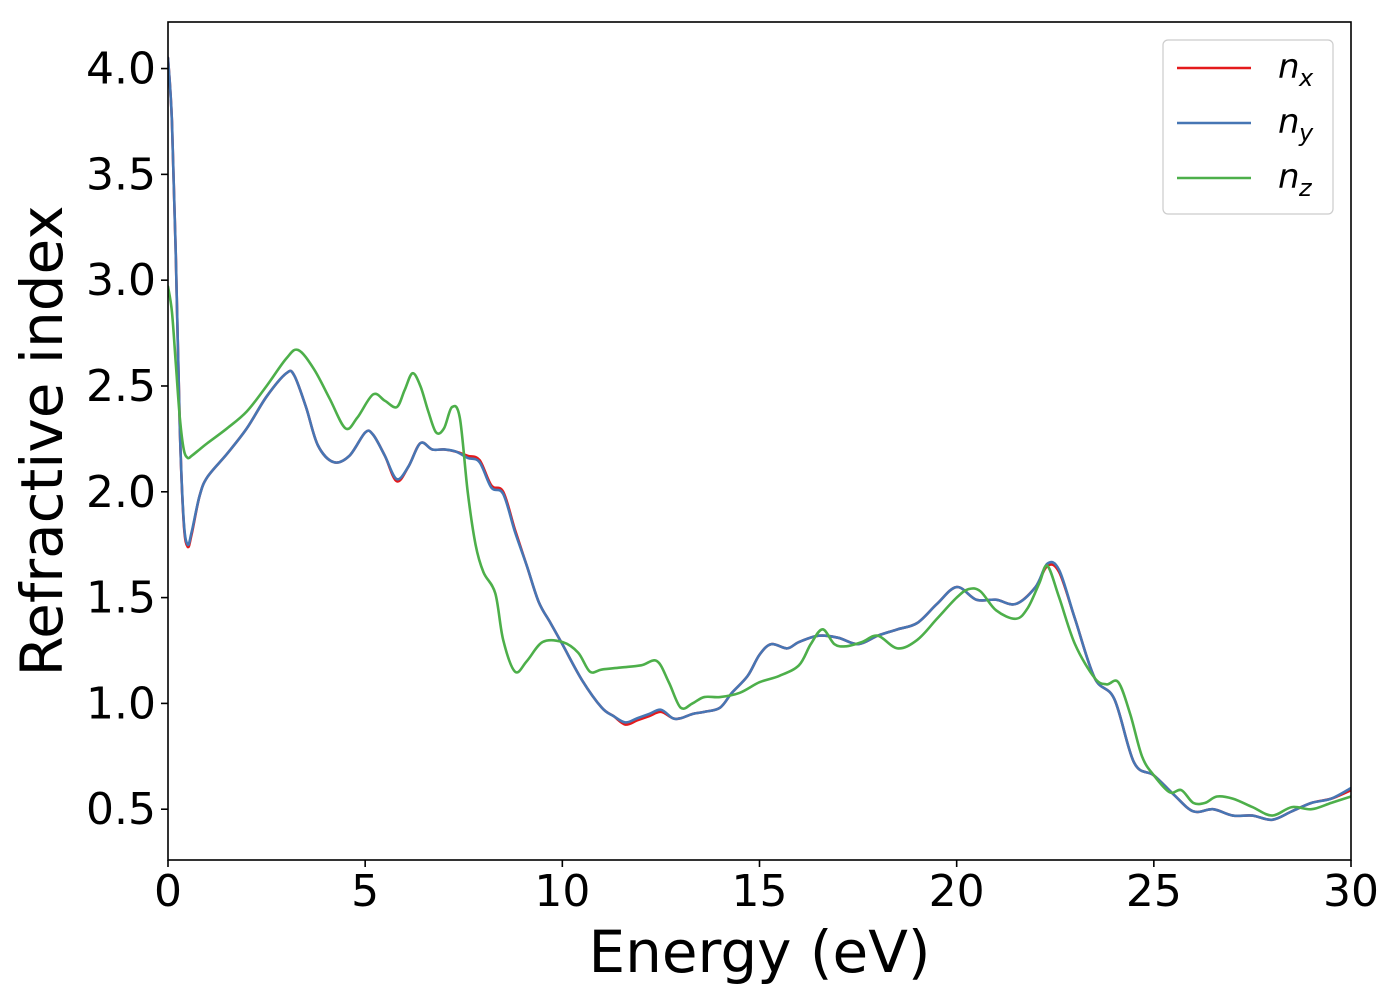 The width and height of the screenshot is (1400, 1000). I want to click on x-tick-label: 20, so click(957, 891).